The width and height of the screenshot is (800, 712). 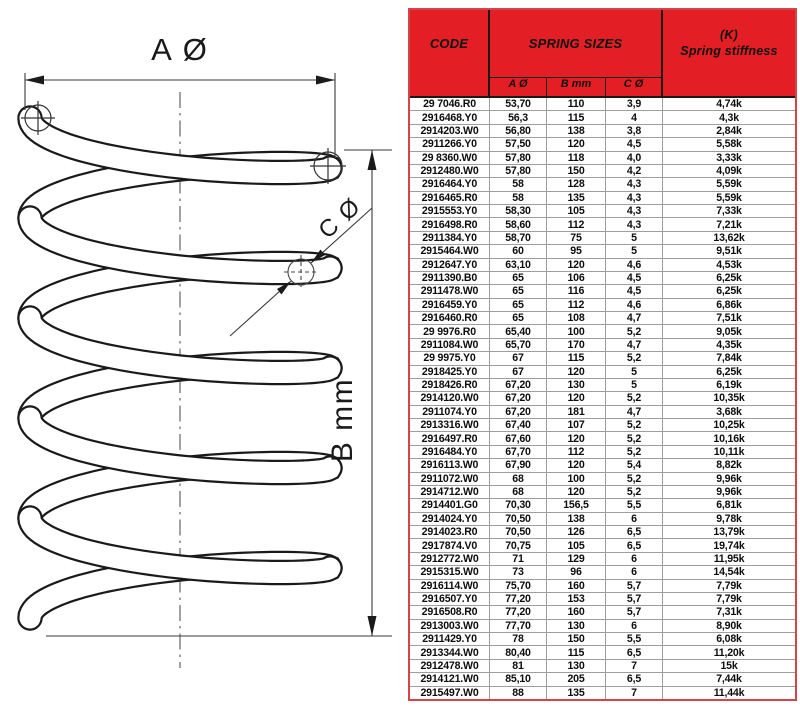 What do you see at coordinates (729, 398) in the screenshot?
I see `stiffness-cell: 10,35k` at bounding box center [729, 398].